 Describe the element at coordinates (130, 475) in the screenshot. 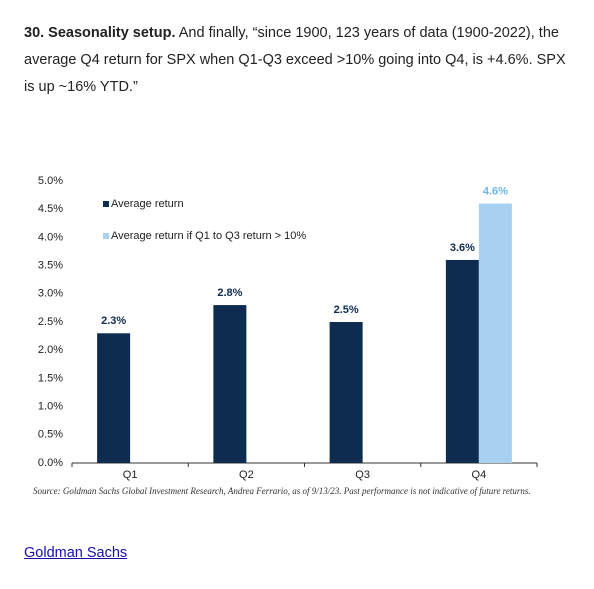

I see `x-tick-label: Q1` at that location.